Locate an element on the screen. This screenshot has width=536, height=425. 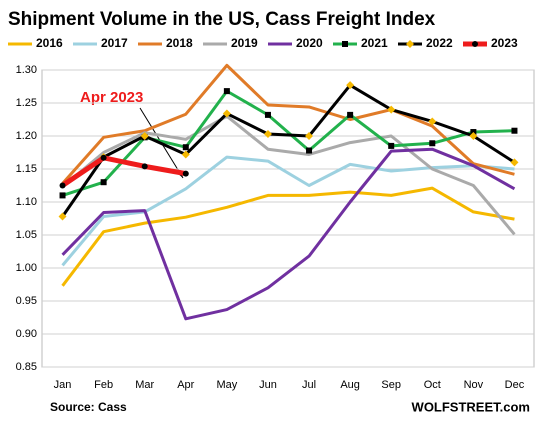
y-tick-label: 1.30 is located at coordinates (26, 70).